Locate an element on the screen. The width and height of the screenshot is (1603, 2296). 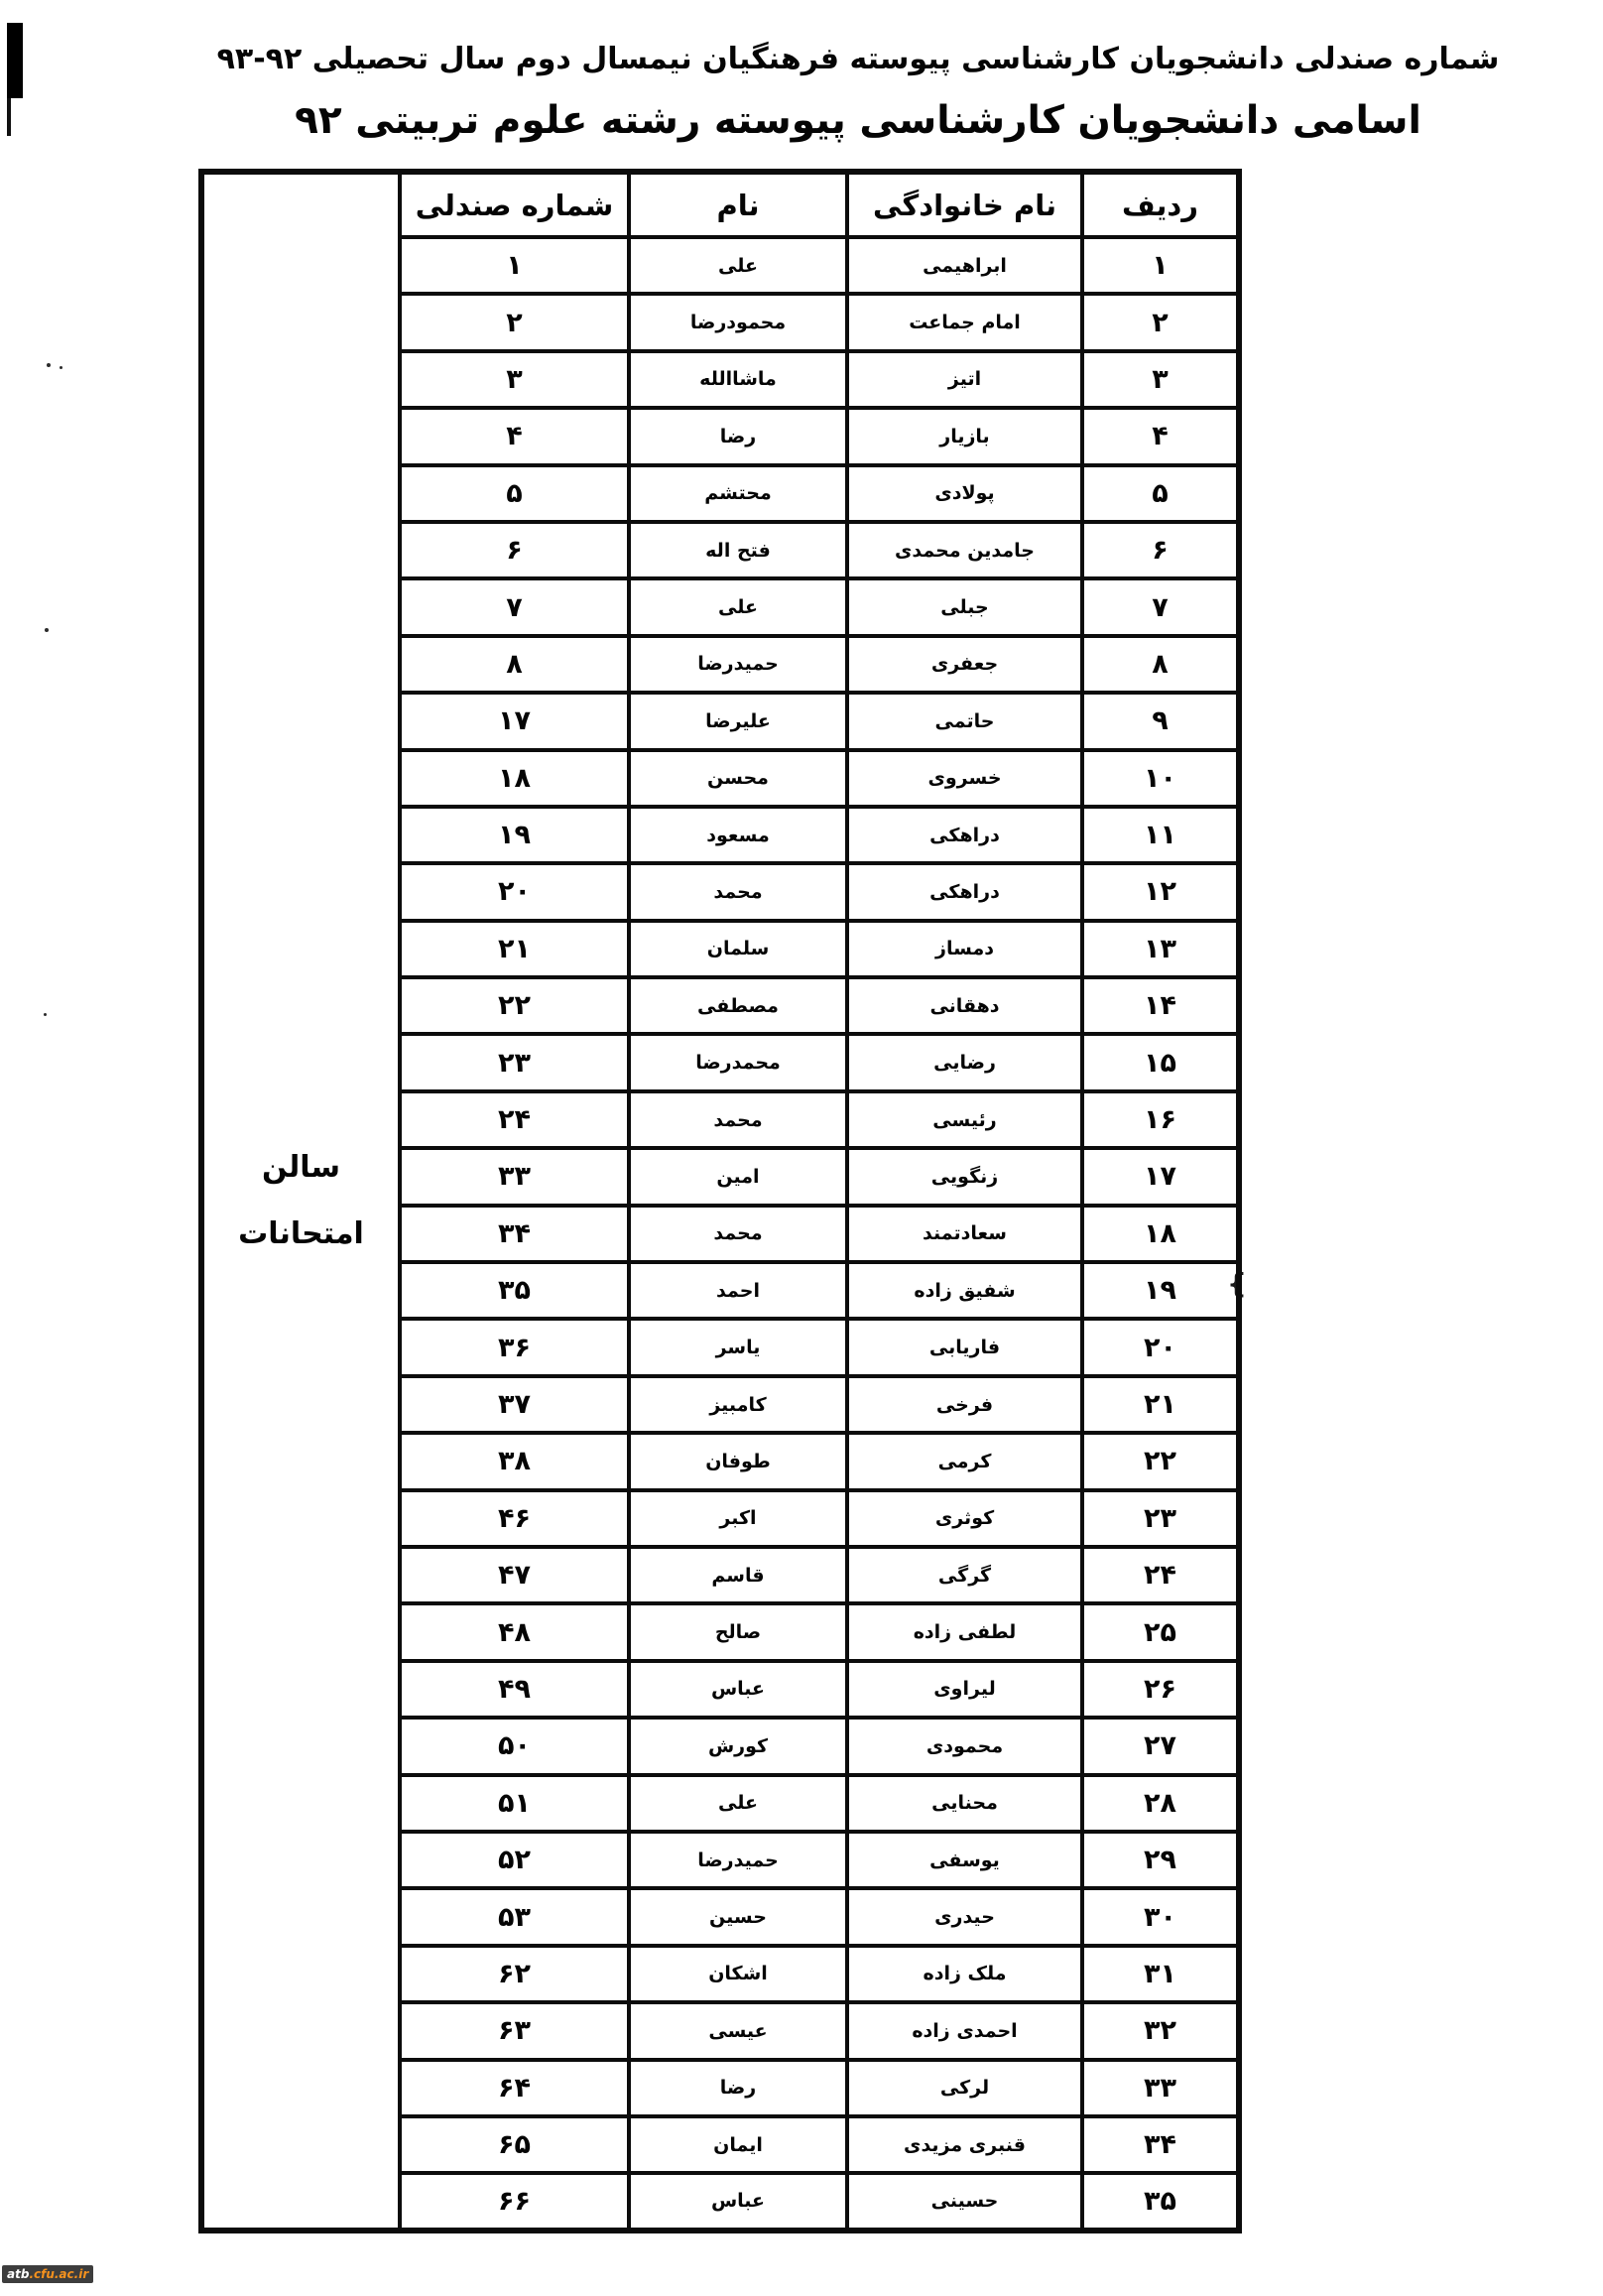
first-name-cell: محمد is located at coordinates (738, 1234).